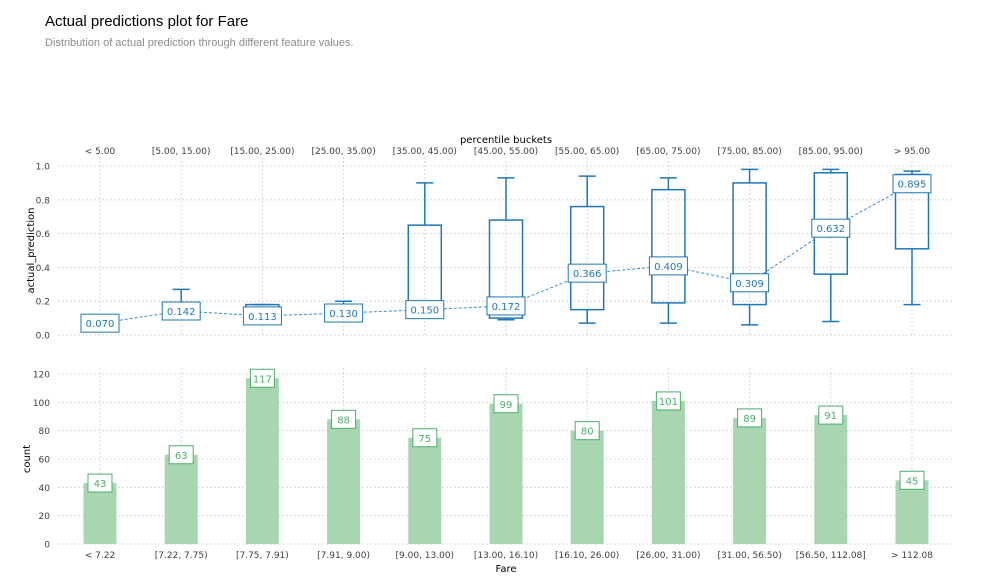 The image size is (986, 588). What do you see at coordinates (181, 556) in the screenshot?
I see `x-tick-label: [7.22, 7.75)` at bounding box center [181, 556].